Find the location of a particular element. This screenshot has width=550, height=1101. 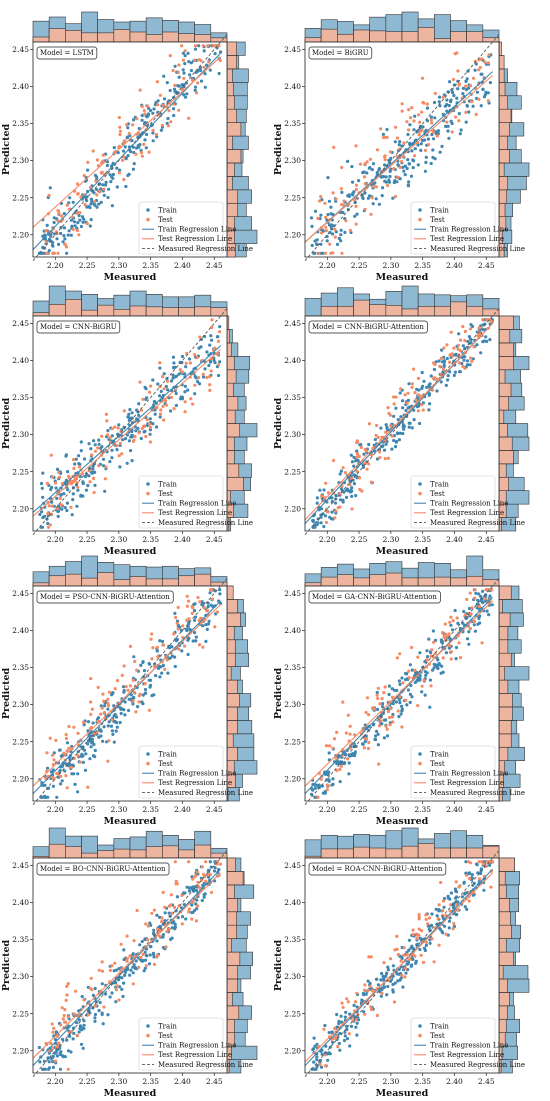

y-axis-title: Predicted is located at coordinates (278, 423).